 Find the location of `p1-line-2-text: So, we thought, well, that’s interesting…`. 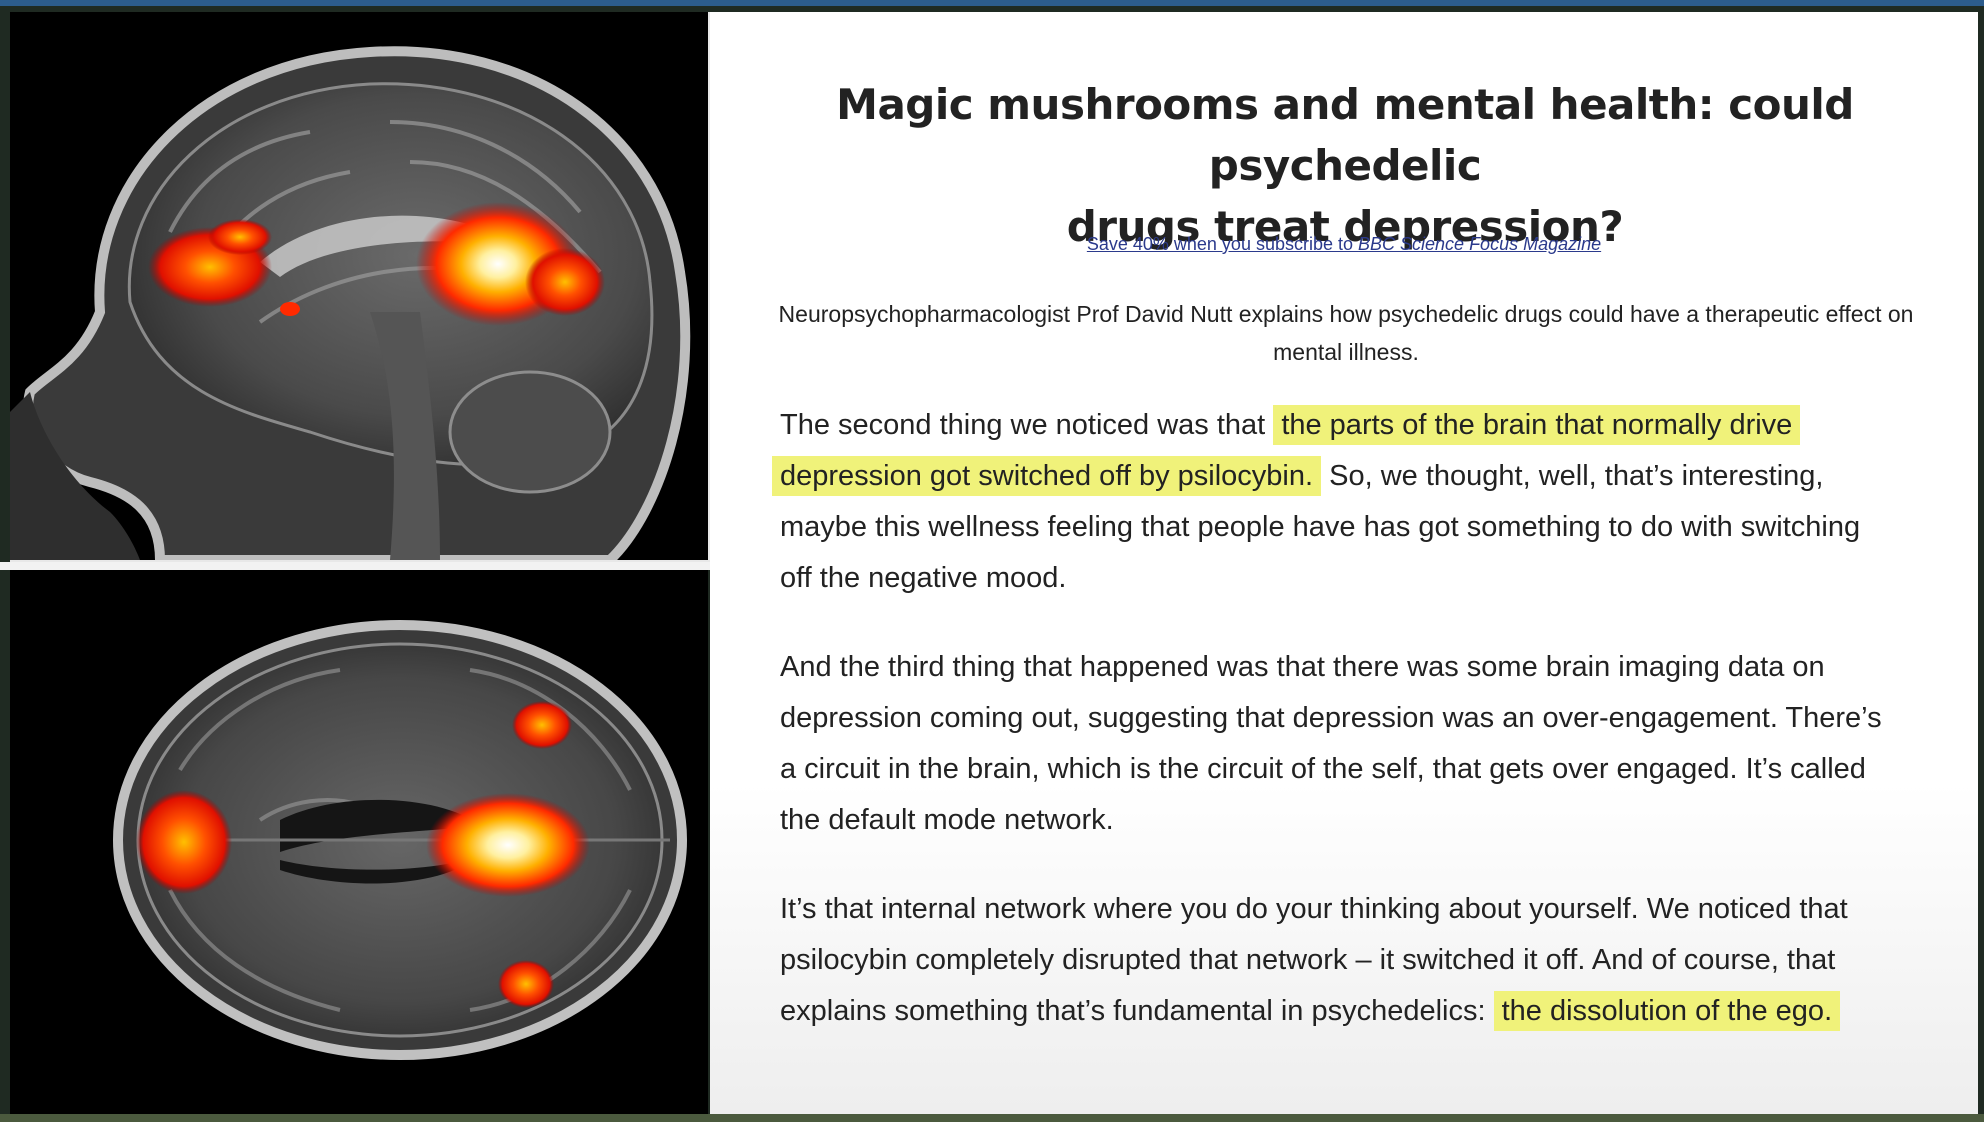

p1-line-2-text: So, we thought, well, that’s interesting… is located at coordinates (1572, 476).